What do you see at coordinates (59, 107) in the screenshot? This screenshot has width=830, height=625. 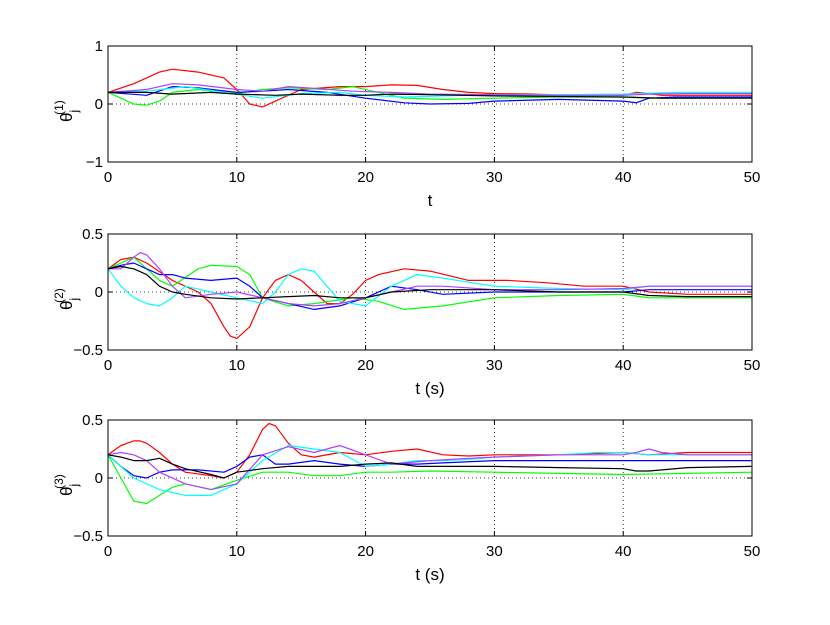 I see `y-axis-label-superscript: (1)` at bounding box center [59, 107].